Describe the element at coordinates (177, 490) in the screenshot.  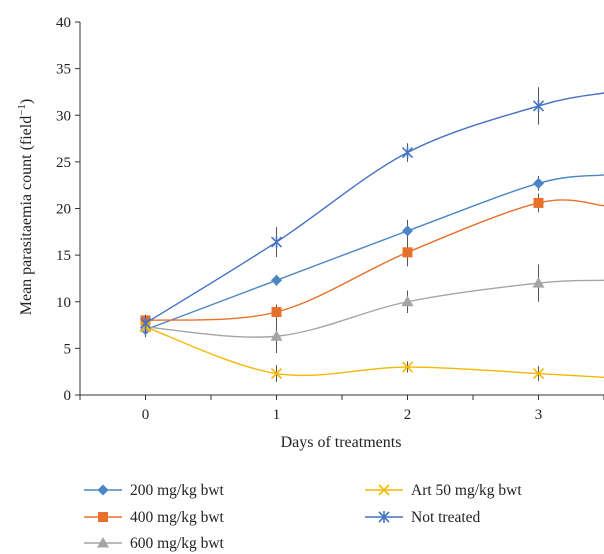
I see `legend-label: 200 mg/kg bwt` at that location.